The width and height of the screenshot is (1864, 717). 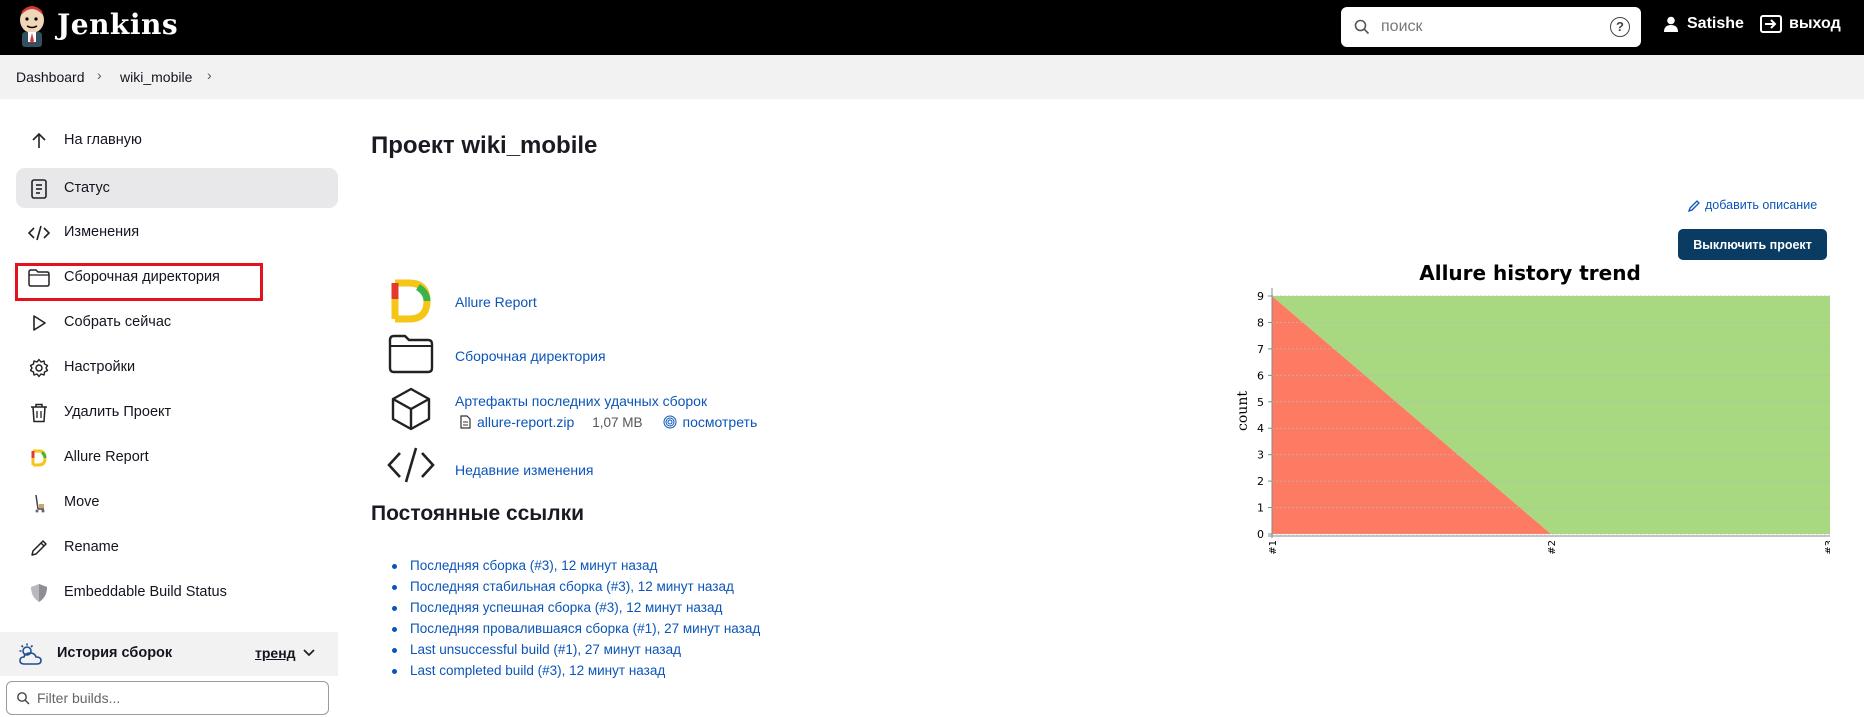 I want to click on artifact-row: allure-report.zip 1,07 MB посмотреть, so click(x=608, y=422).